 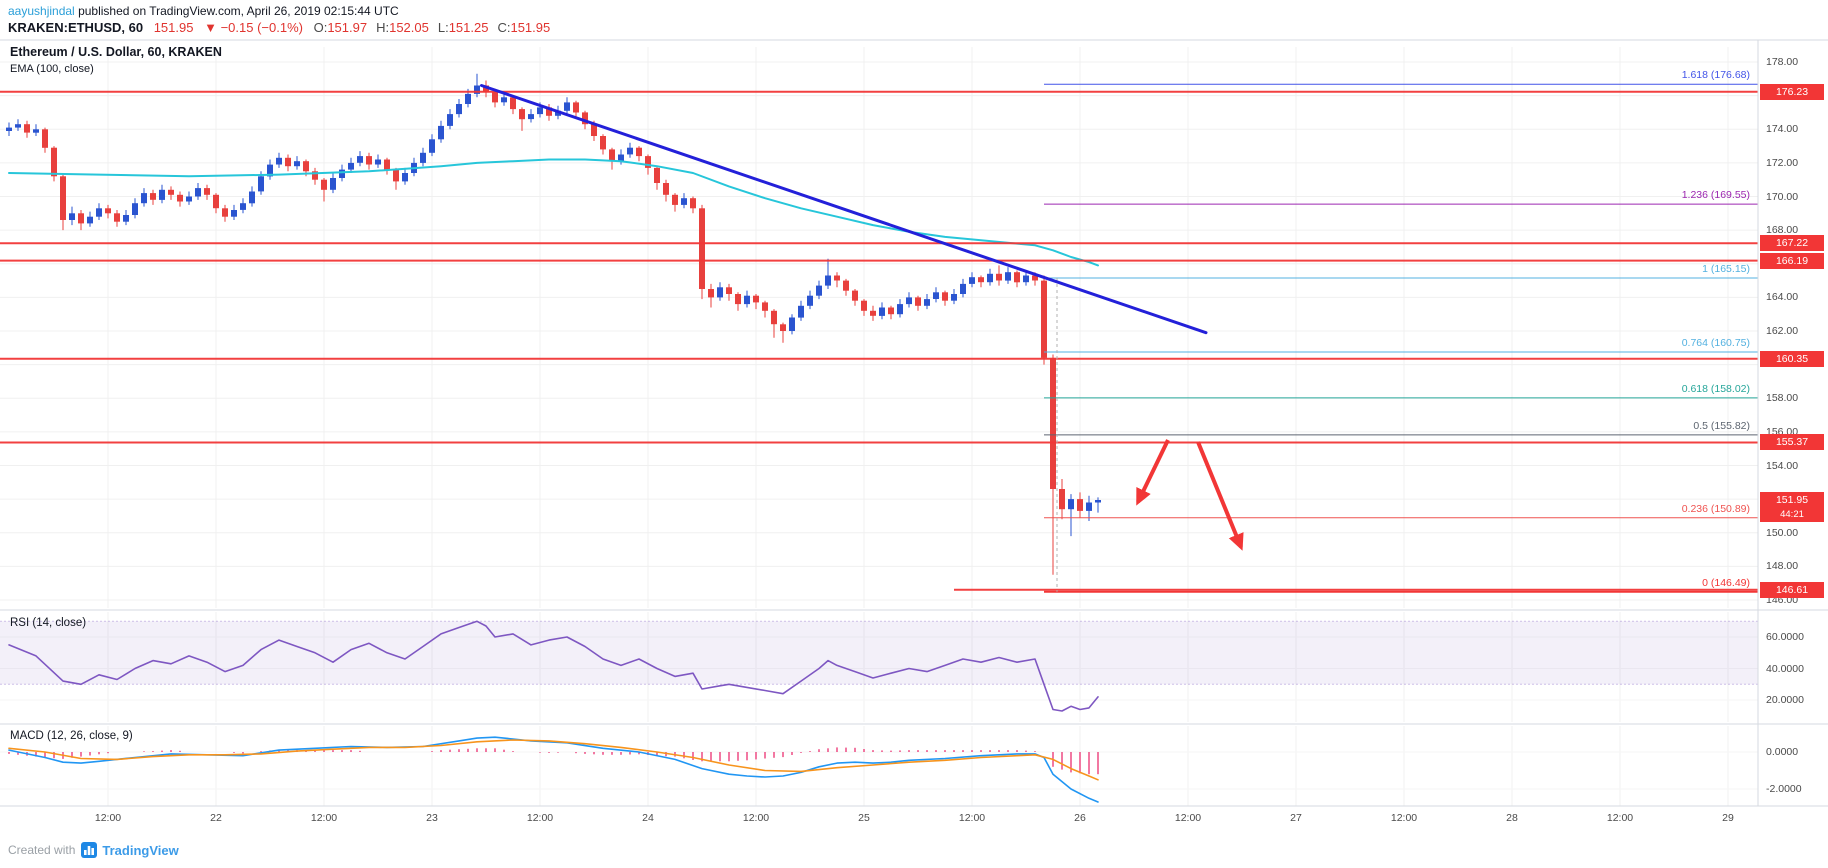 I want to click on ohlc-pair: O:151.97, so click(x=340, y=27).